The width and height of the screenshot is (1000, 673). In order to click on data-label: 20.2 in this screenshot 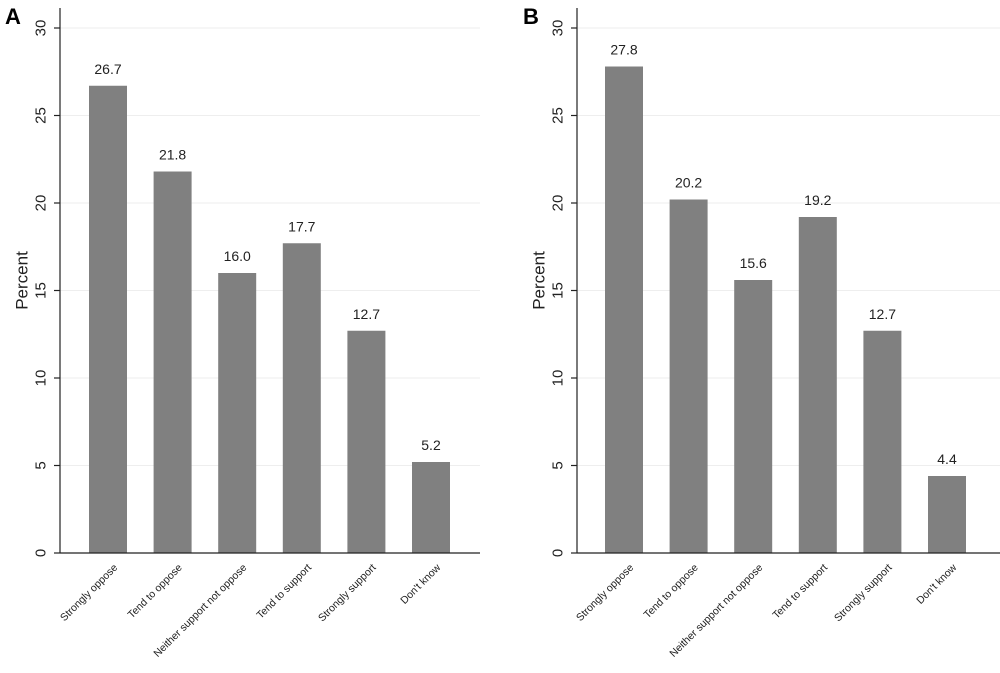, I will do `click(688, 183)`.